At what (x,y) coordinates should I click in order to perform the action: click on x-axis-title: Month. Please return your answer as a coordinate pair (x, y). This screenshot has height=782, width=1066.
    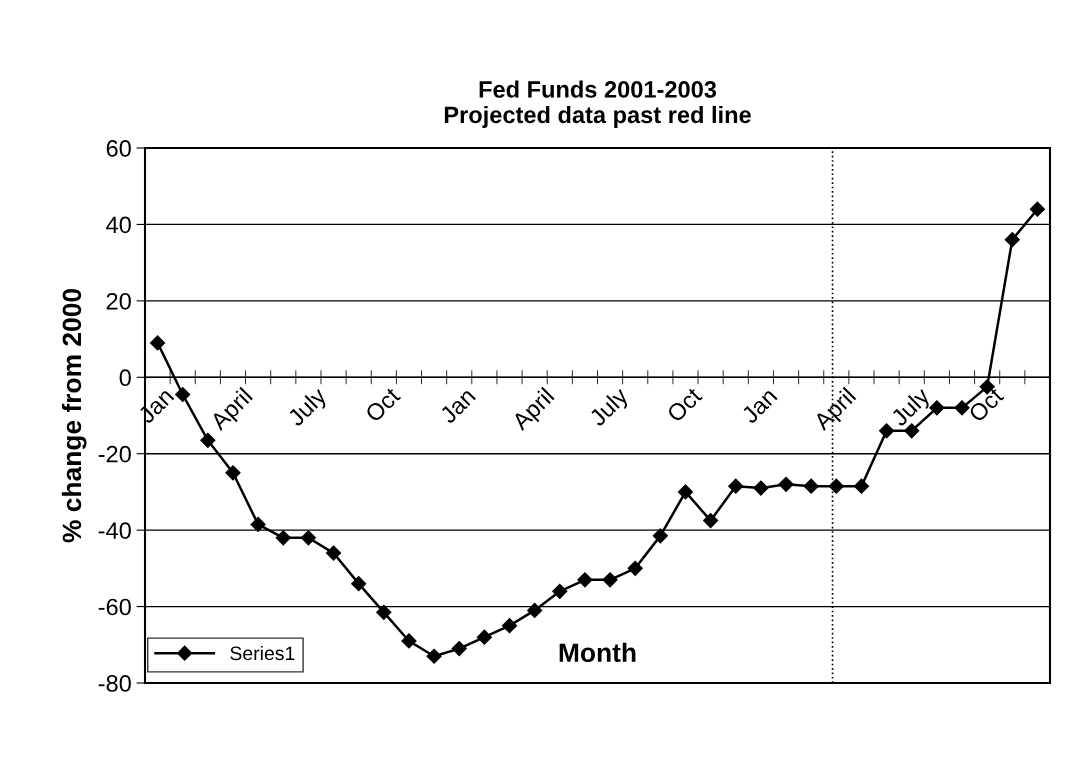
    Looking at the image, I should click on (597, 652).